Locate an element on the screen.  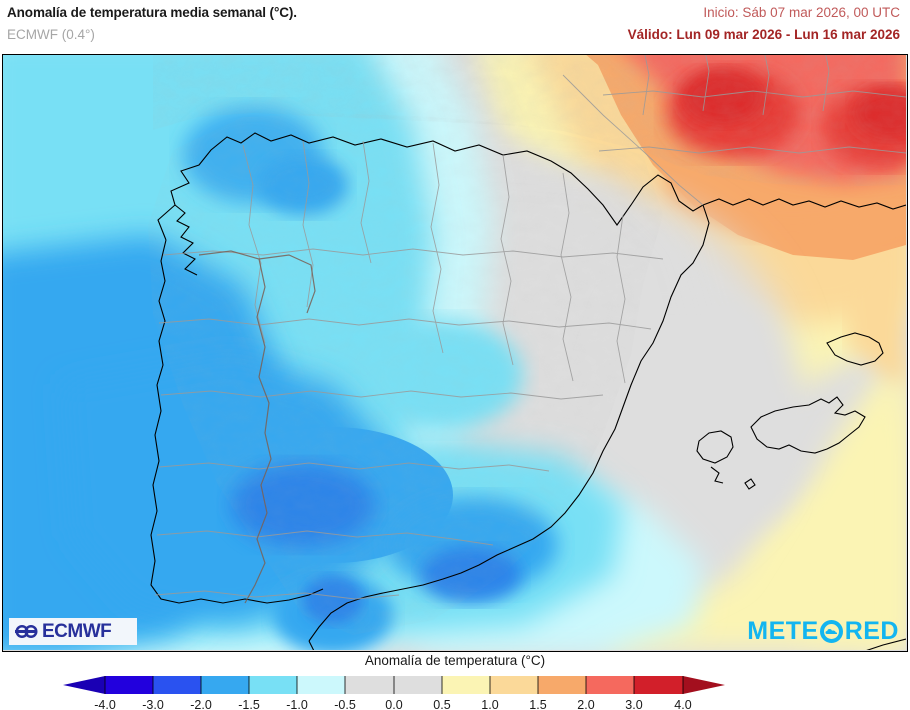
meteored-cloud-o-icon is located at coordinates (831, 631).